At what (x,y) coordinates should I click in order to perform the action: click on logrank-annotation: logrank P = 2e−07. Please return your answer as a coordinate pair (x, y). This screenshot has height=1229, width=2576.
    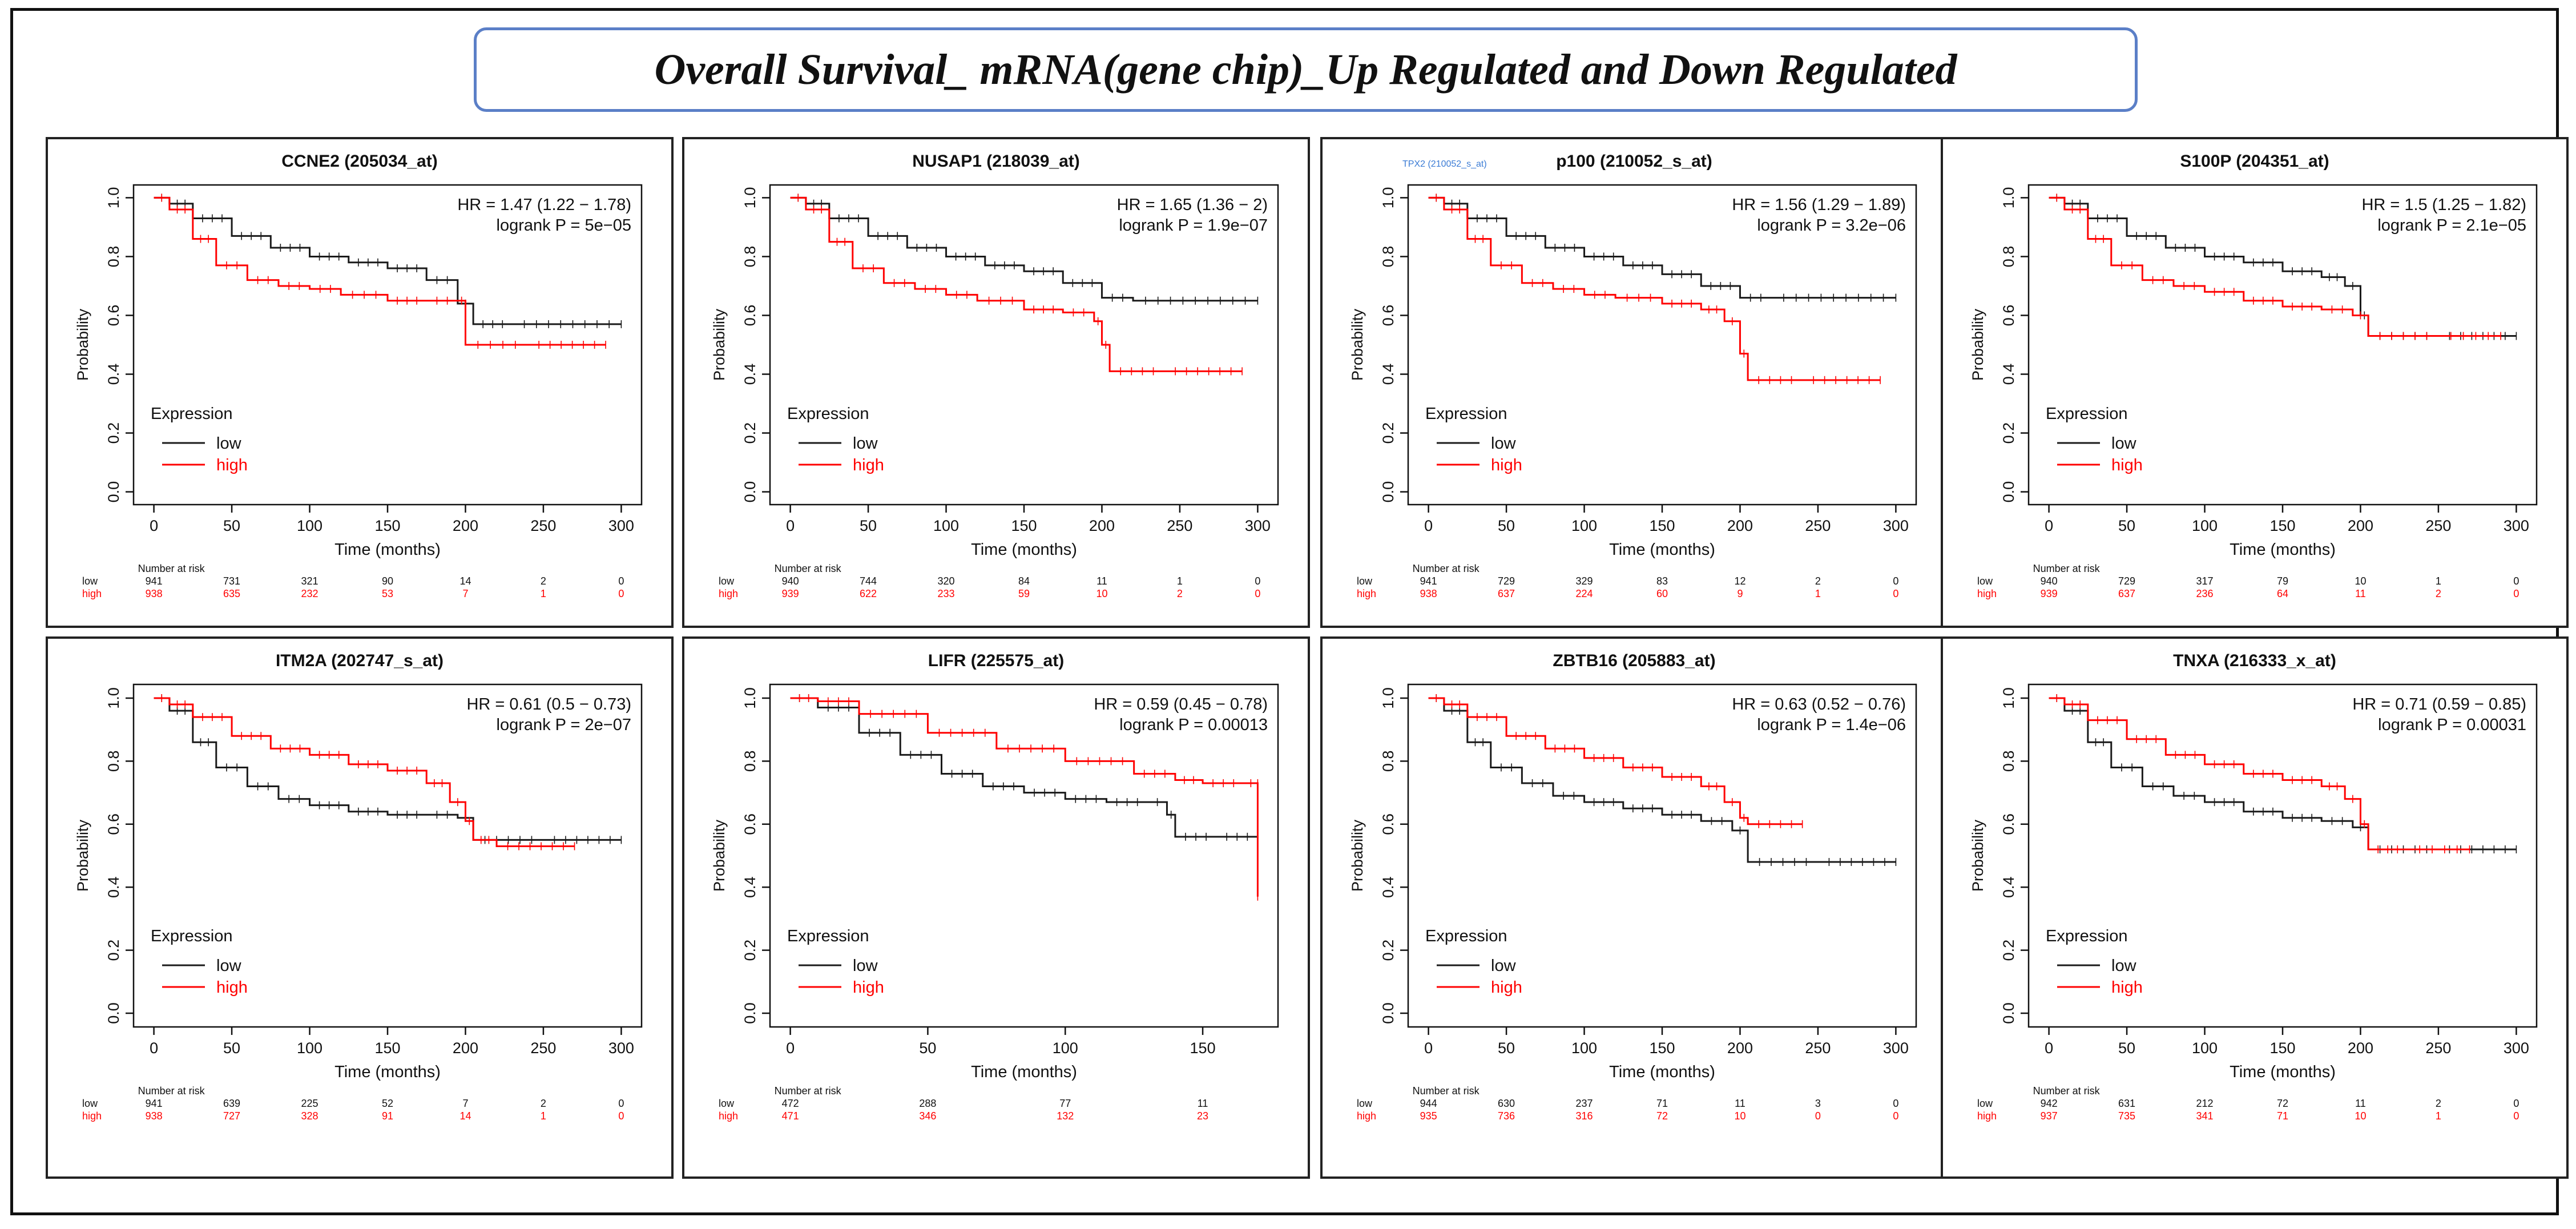
    Looking at the image, I should click on (564, 725).